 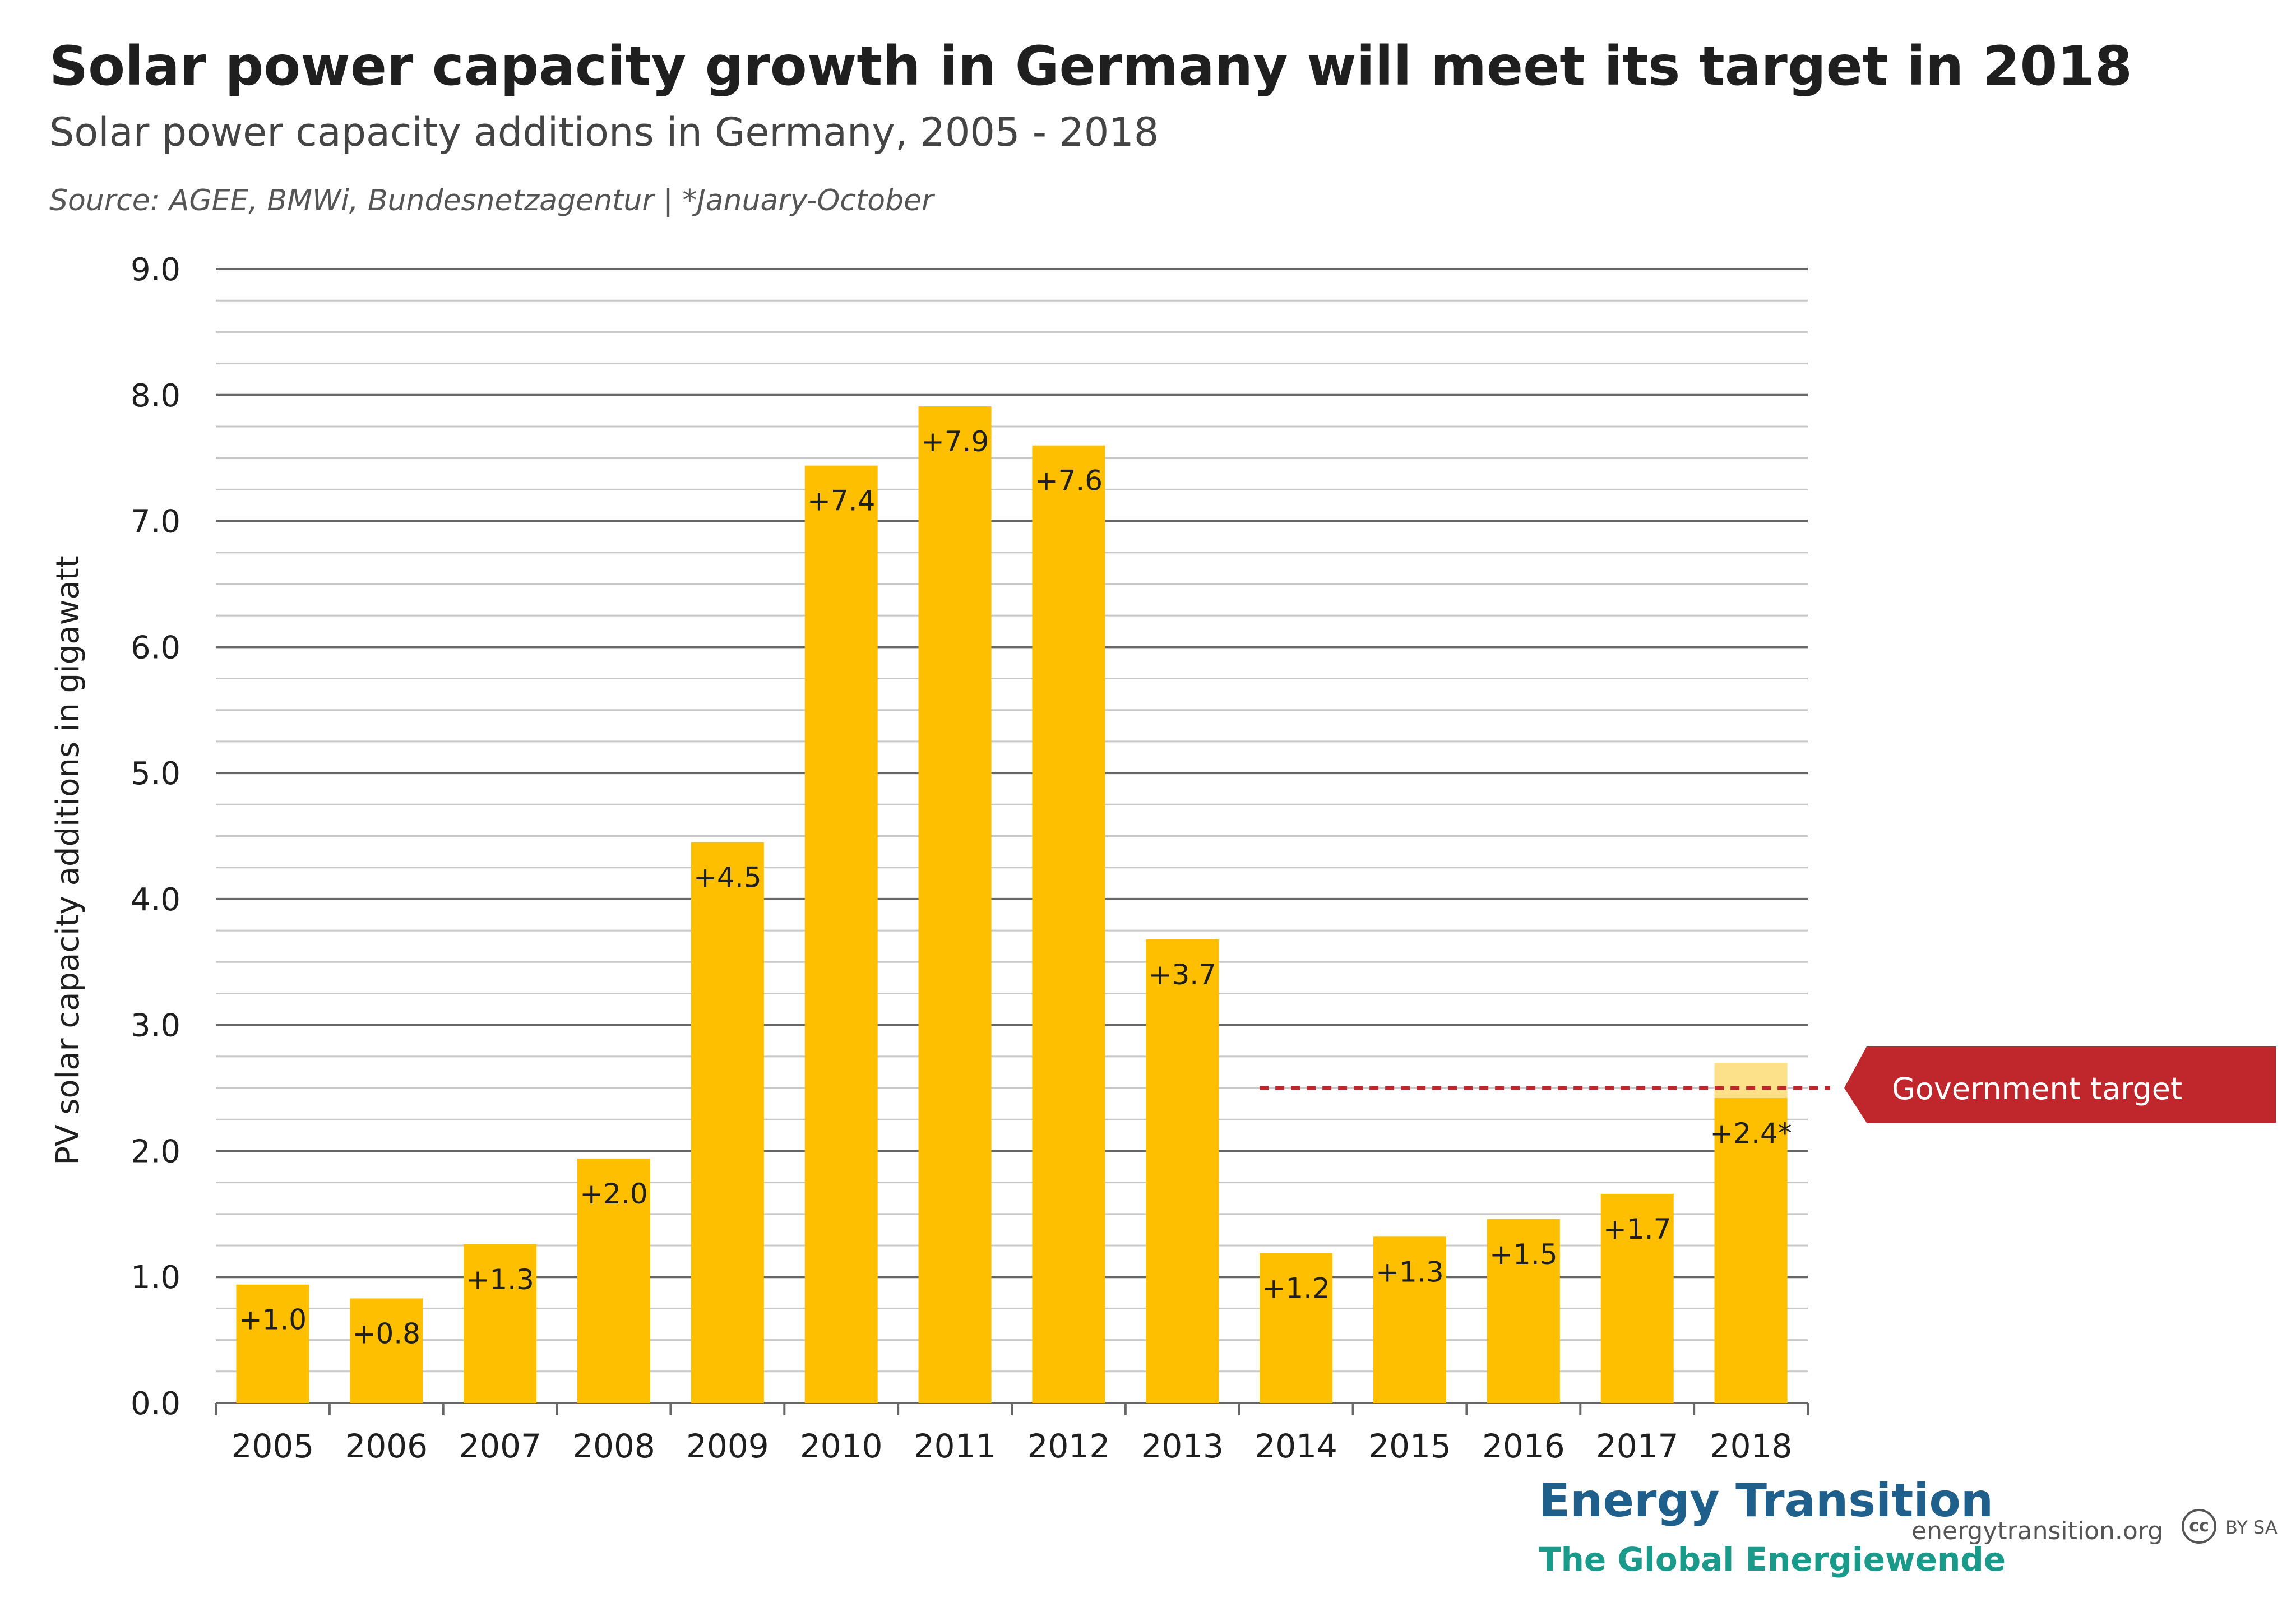 I want to click on license-text: BY SA, so click(x=2251, y=1527).